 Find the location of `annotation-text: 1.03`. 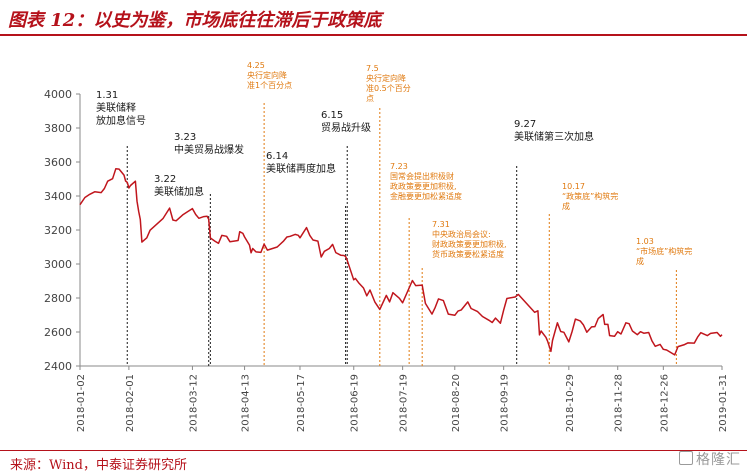

annotation-text: 1.03 is located at coordinates (645, 241).